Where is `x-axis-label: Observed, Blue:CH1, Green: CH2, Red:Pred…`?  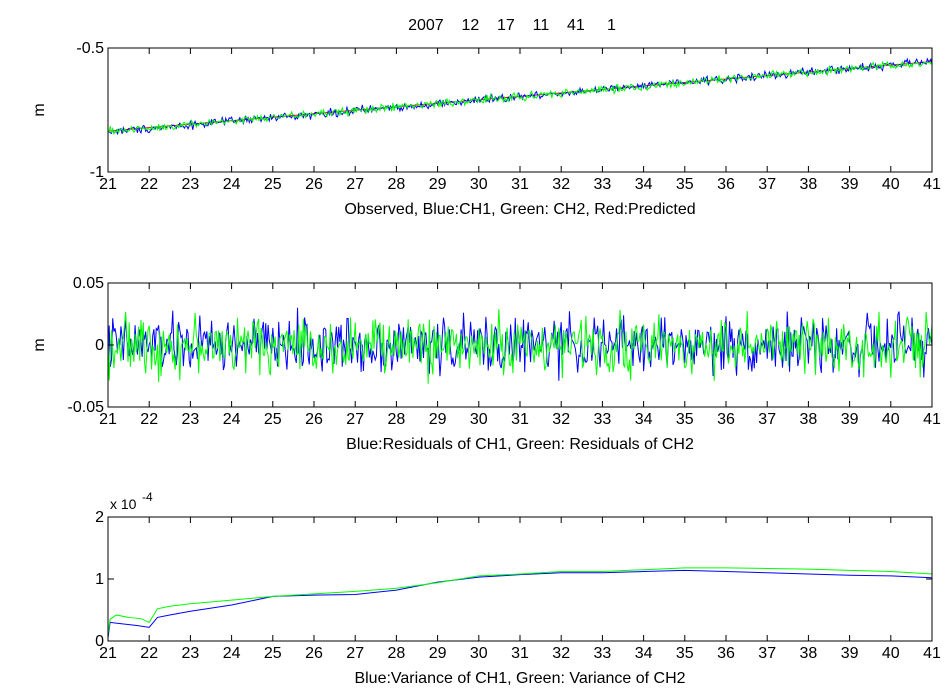
x-axis-label: Observed, Blue:CH1, Green: CH2, Red:Pred… is located at coordinates (519, 209).